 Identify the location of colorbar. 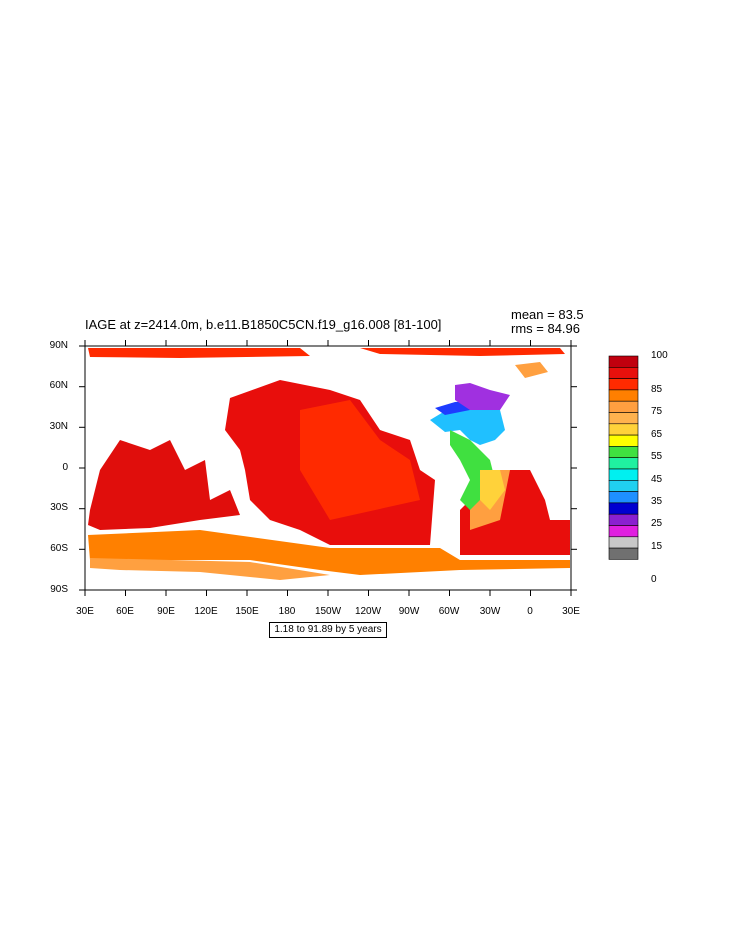
(623, 457).